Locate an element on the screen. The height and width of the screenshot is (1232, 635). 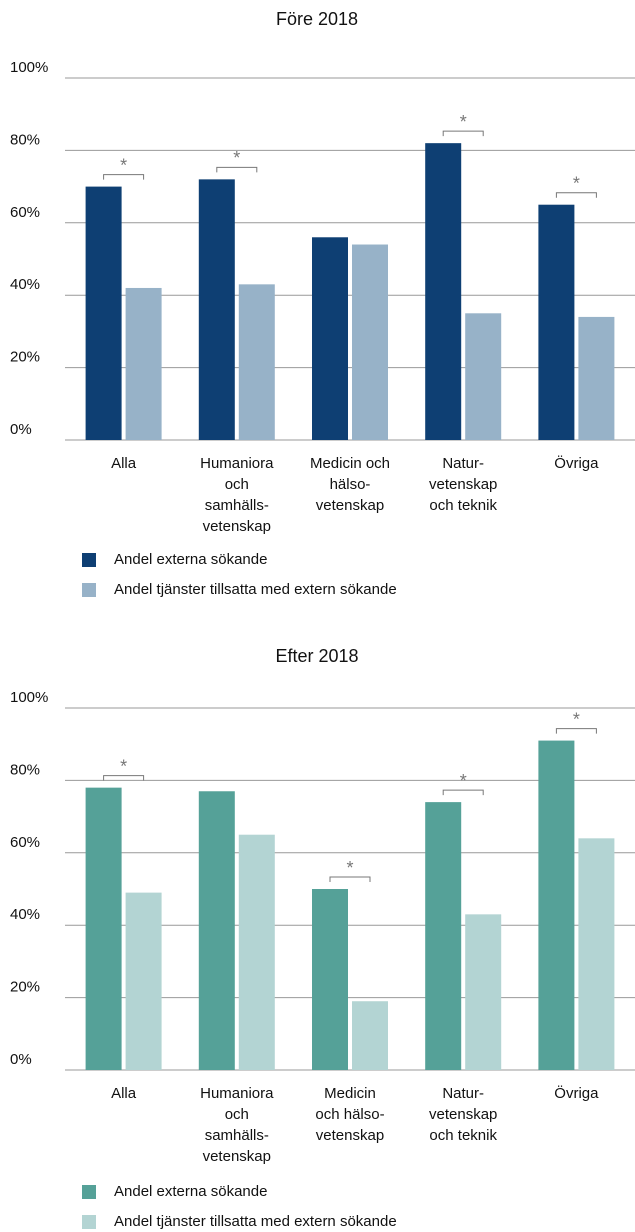
x-tick-label: och hälso- is located at coordinates (349, 1114).